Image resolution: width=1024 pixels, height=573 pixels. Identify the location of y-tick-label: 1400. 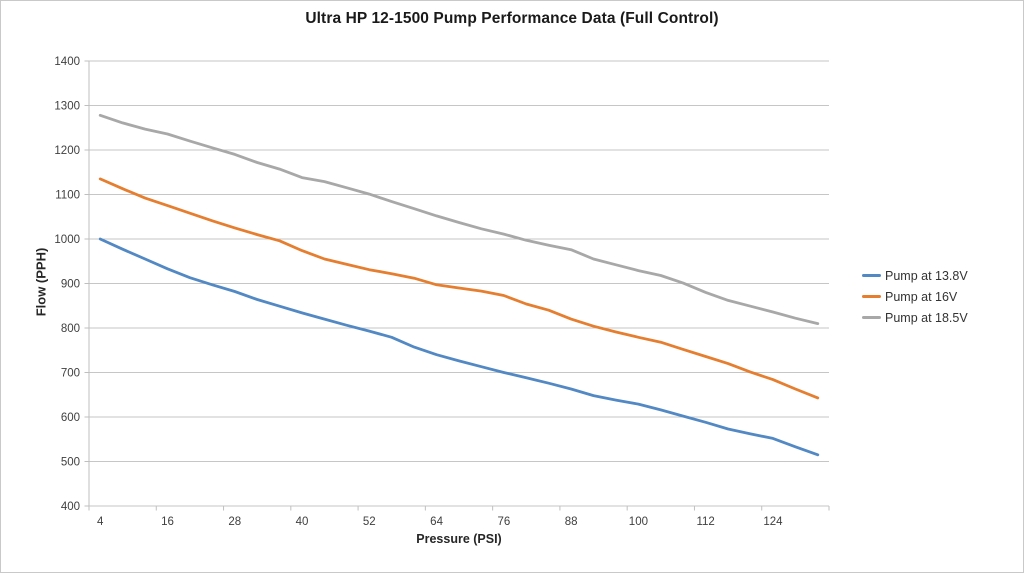
(67, 62).